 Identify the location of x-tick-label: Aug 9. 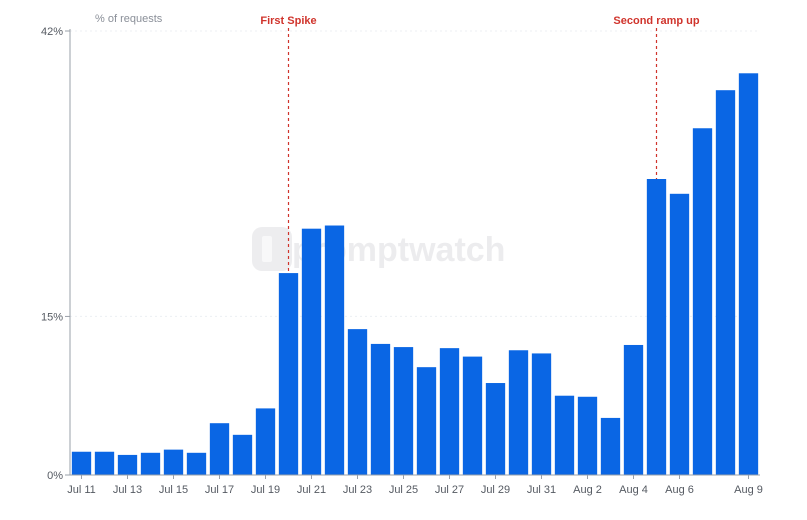
(748, 490).